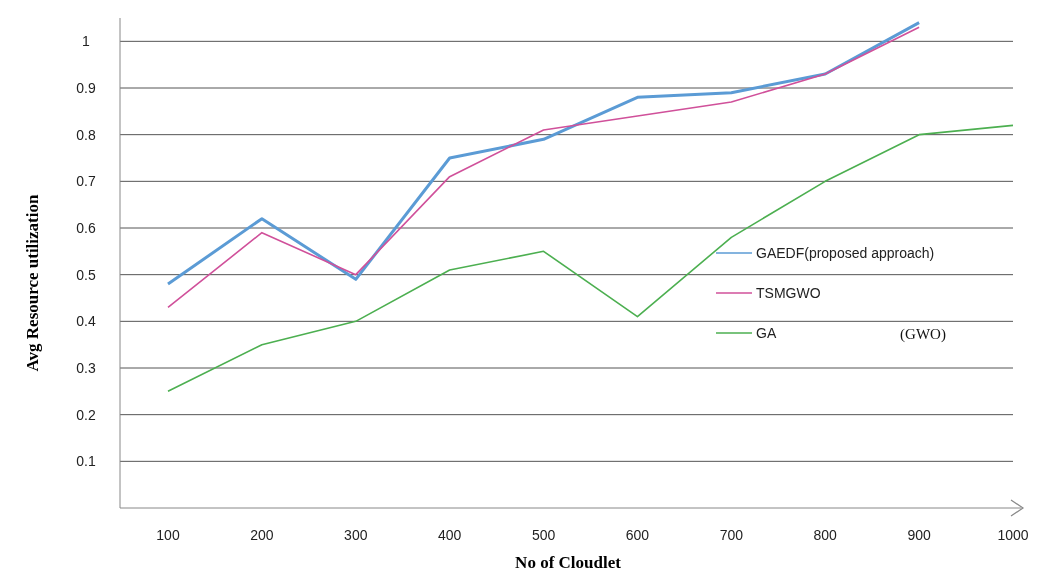 This screenshot has width=1048, height=581. What do you see at coordinates (1013, 535) in the screenshot?
I see `x-tick-label: 1000` at bounding box center [1013, 535].